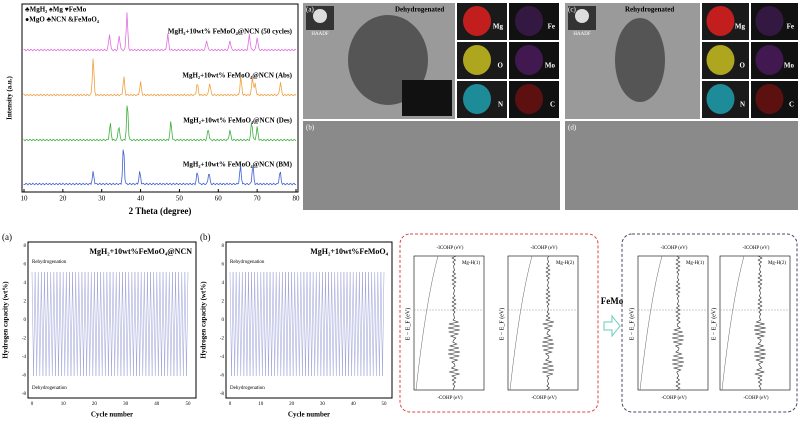 This screenshot has height=425, width=800. What do you see at coordinates (310, 128) in the screenshot?
I see `panel-label: (b)` at bounding box center [310, 128].